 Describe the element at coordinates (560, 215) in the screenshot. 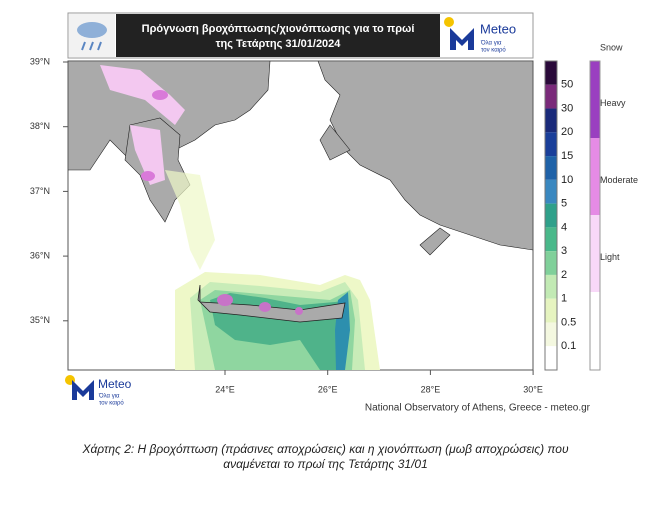

I see `rain-legend: 50 30 20 15 10 5 4 3 2 1 0.5 0.1` at that location.